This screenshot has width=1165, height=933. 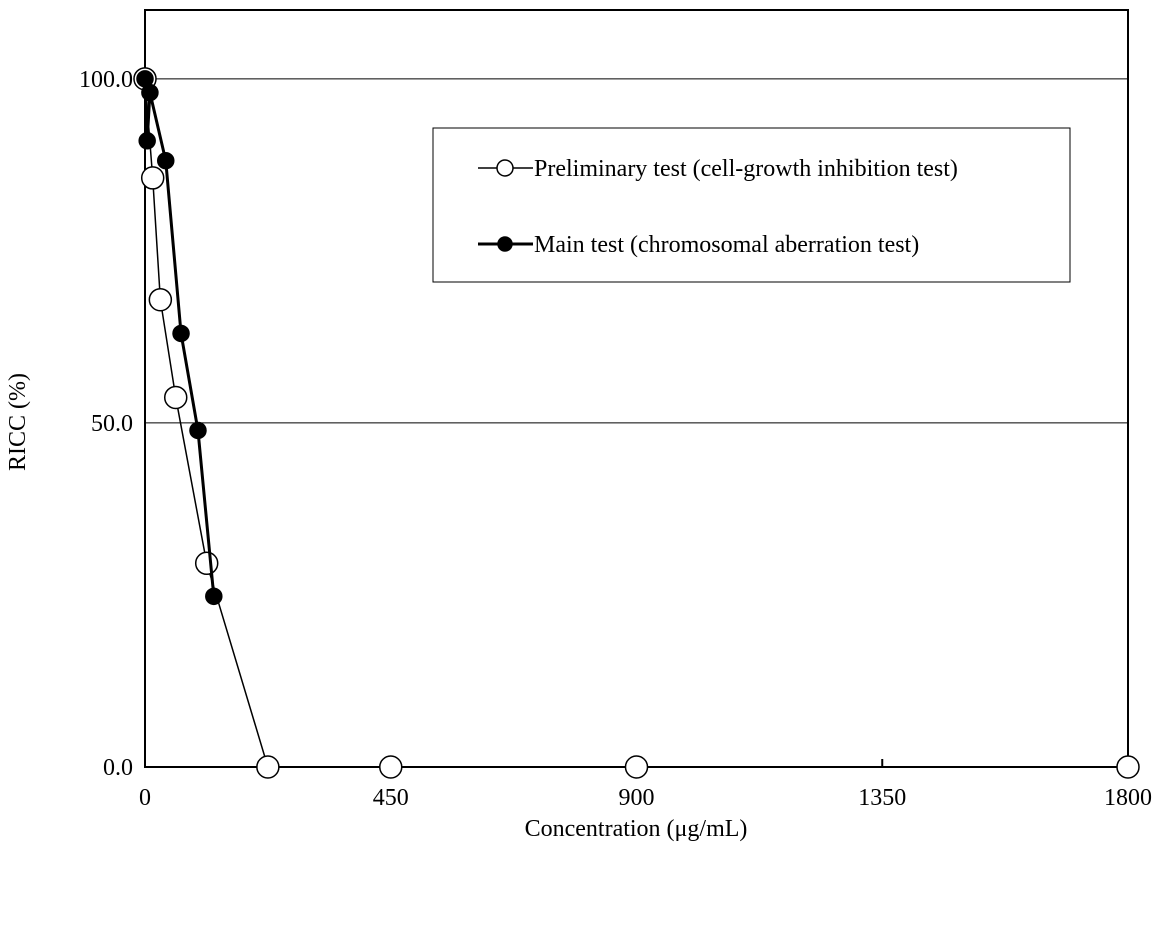 I want to click on y-axis-title: RICC (%), so click(x=18, y=422).